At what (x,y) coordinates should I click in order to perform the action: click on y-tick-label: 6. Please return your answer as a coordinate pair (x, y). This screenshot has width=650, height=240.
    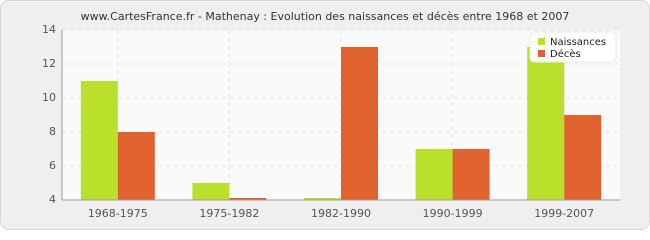
    Looking at the image, I should click on (52, 165).